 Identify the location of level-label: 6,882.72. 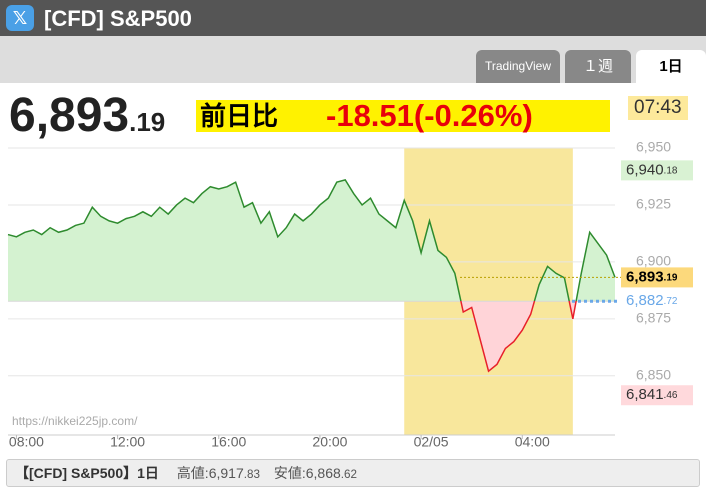
(652, 300).